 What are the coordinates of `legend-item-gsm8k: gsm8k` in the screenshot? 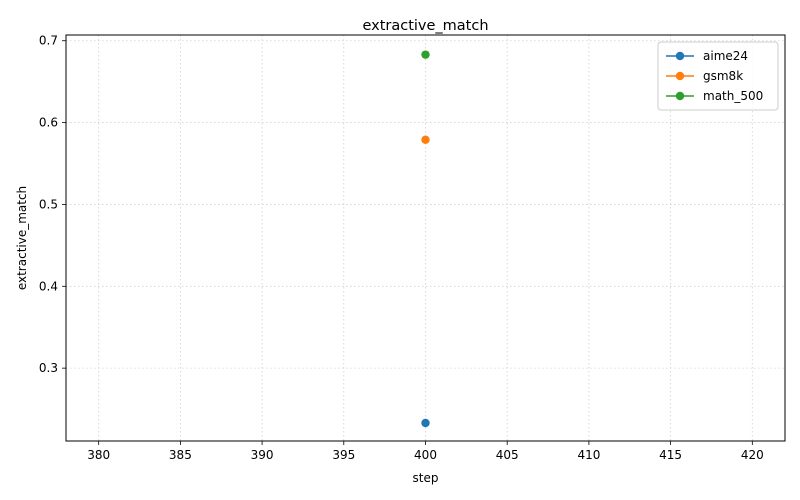 It's located at (704, 76).